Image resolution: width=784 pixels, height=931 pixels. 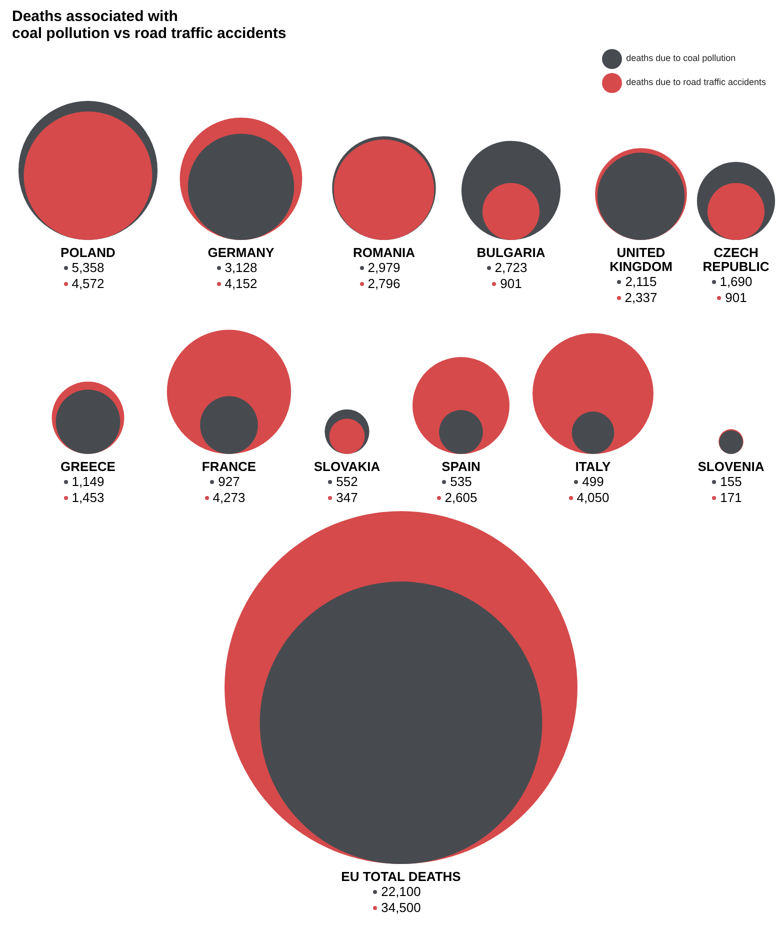 What do you see at coordinates (229, 466) in the screenshot?
I see `category-label: FRANCE` at bounding box center [229, 466].